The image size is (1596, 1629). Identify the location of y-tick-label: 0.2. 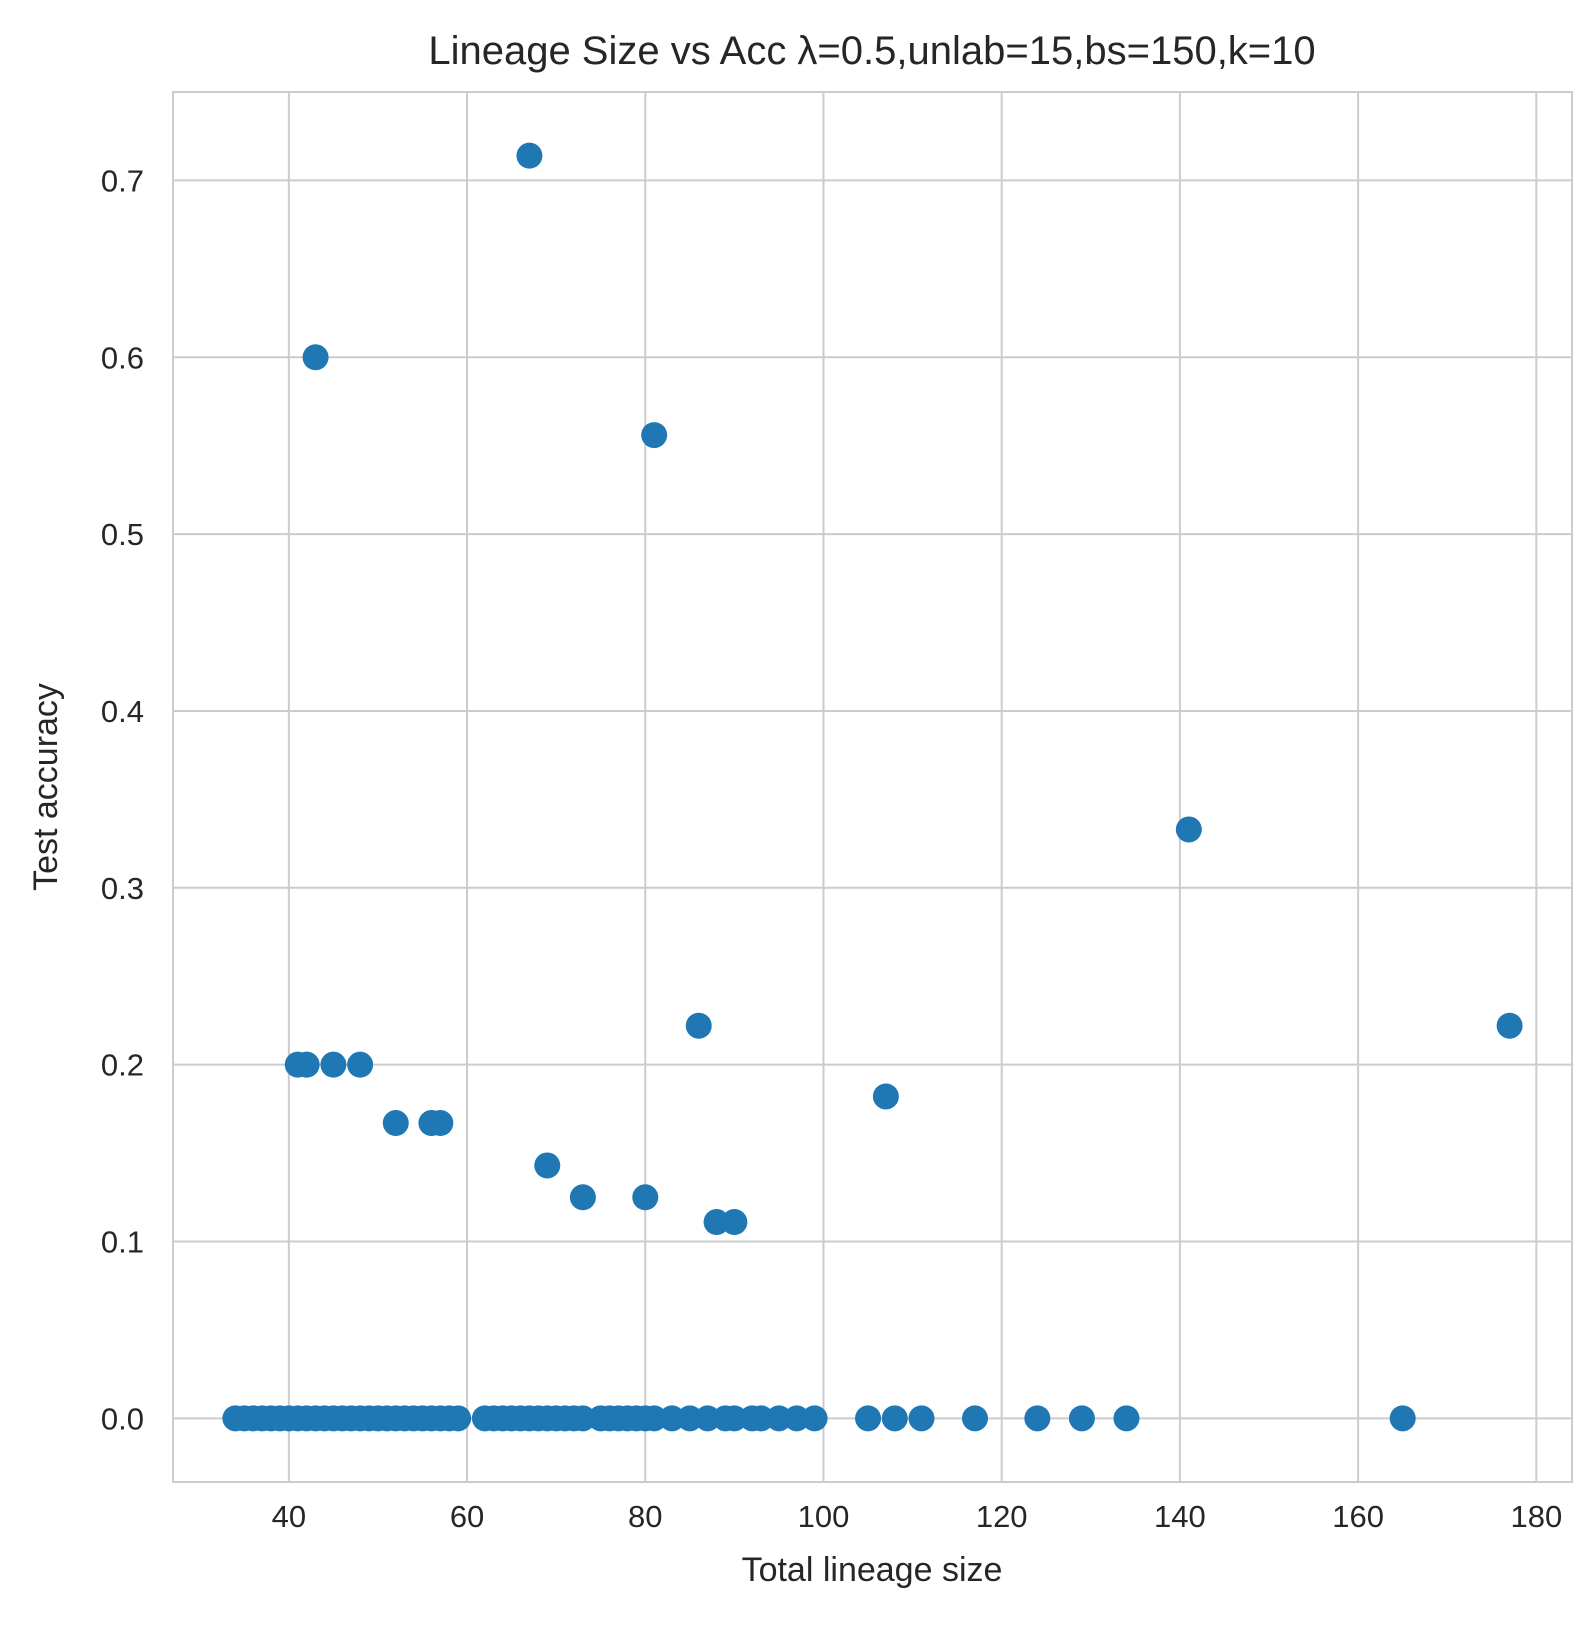
(122, 1065).